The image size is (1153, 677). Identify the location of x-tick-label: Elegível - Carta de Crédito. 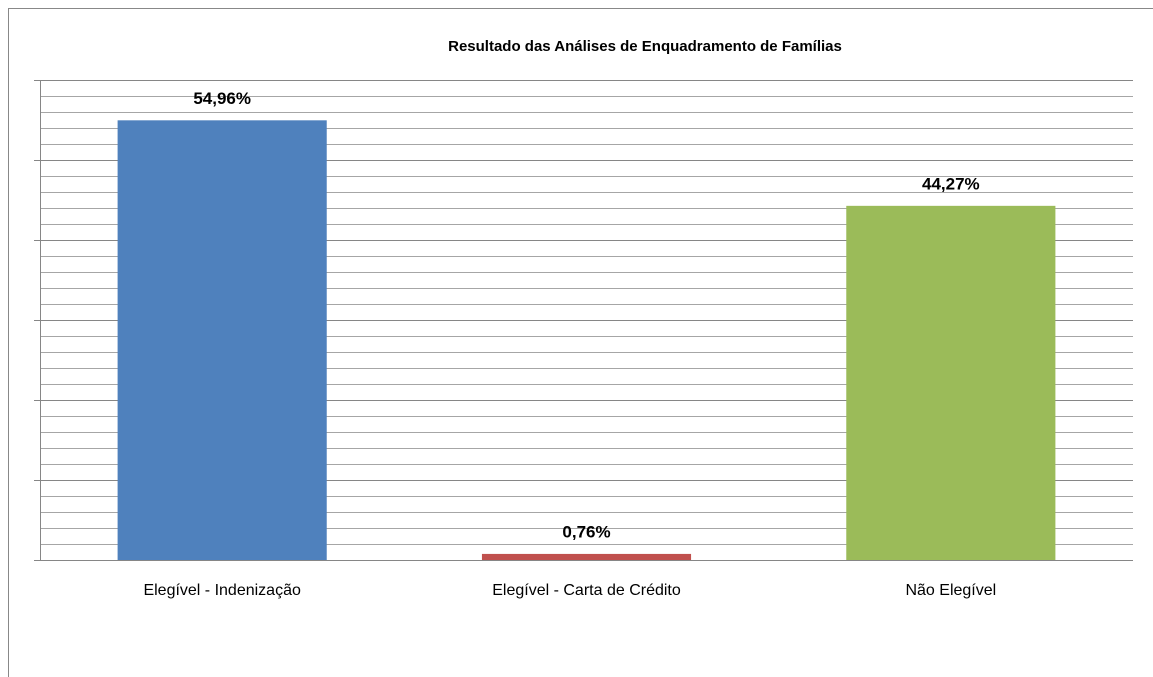
(586, 590).